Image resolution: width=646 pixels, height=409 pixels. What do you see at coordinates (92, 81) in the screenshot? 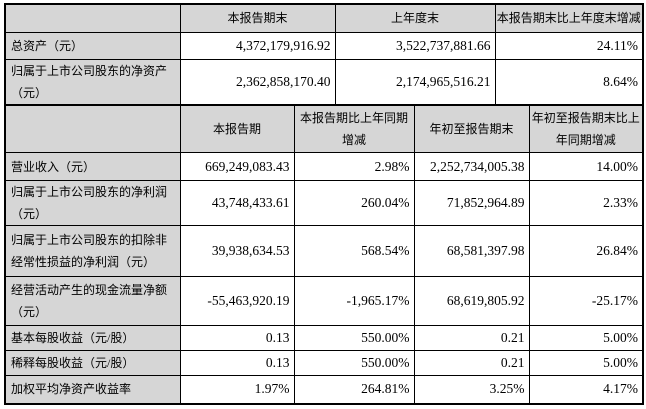
I see `metric-label: 归属于上市公司股东的净资产（元）` at bounding box center [92, 81].